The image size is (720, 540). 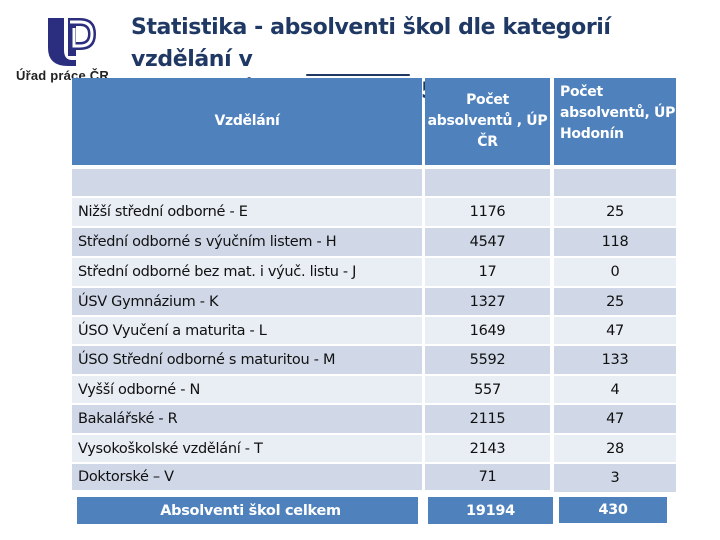 What do you see at coordinates (615, 121) in the screenshot?
I see `header-count-hodonin: Počet absolventů, ÚP Hodonín` at bounding box center [615, 121].